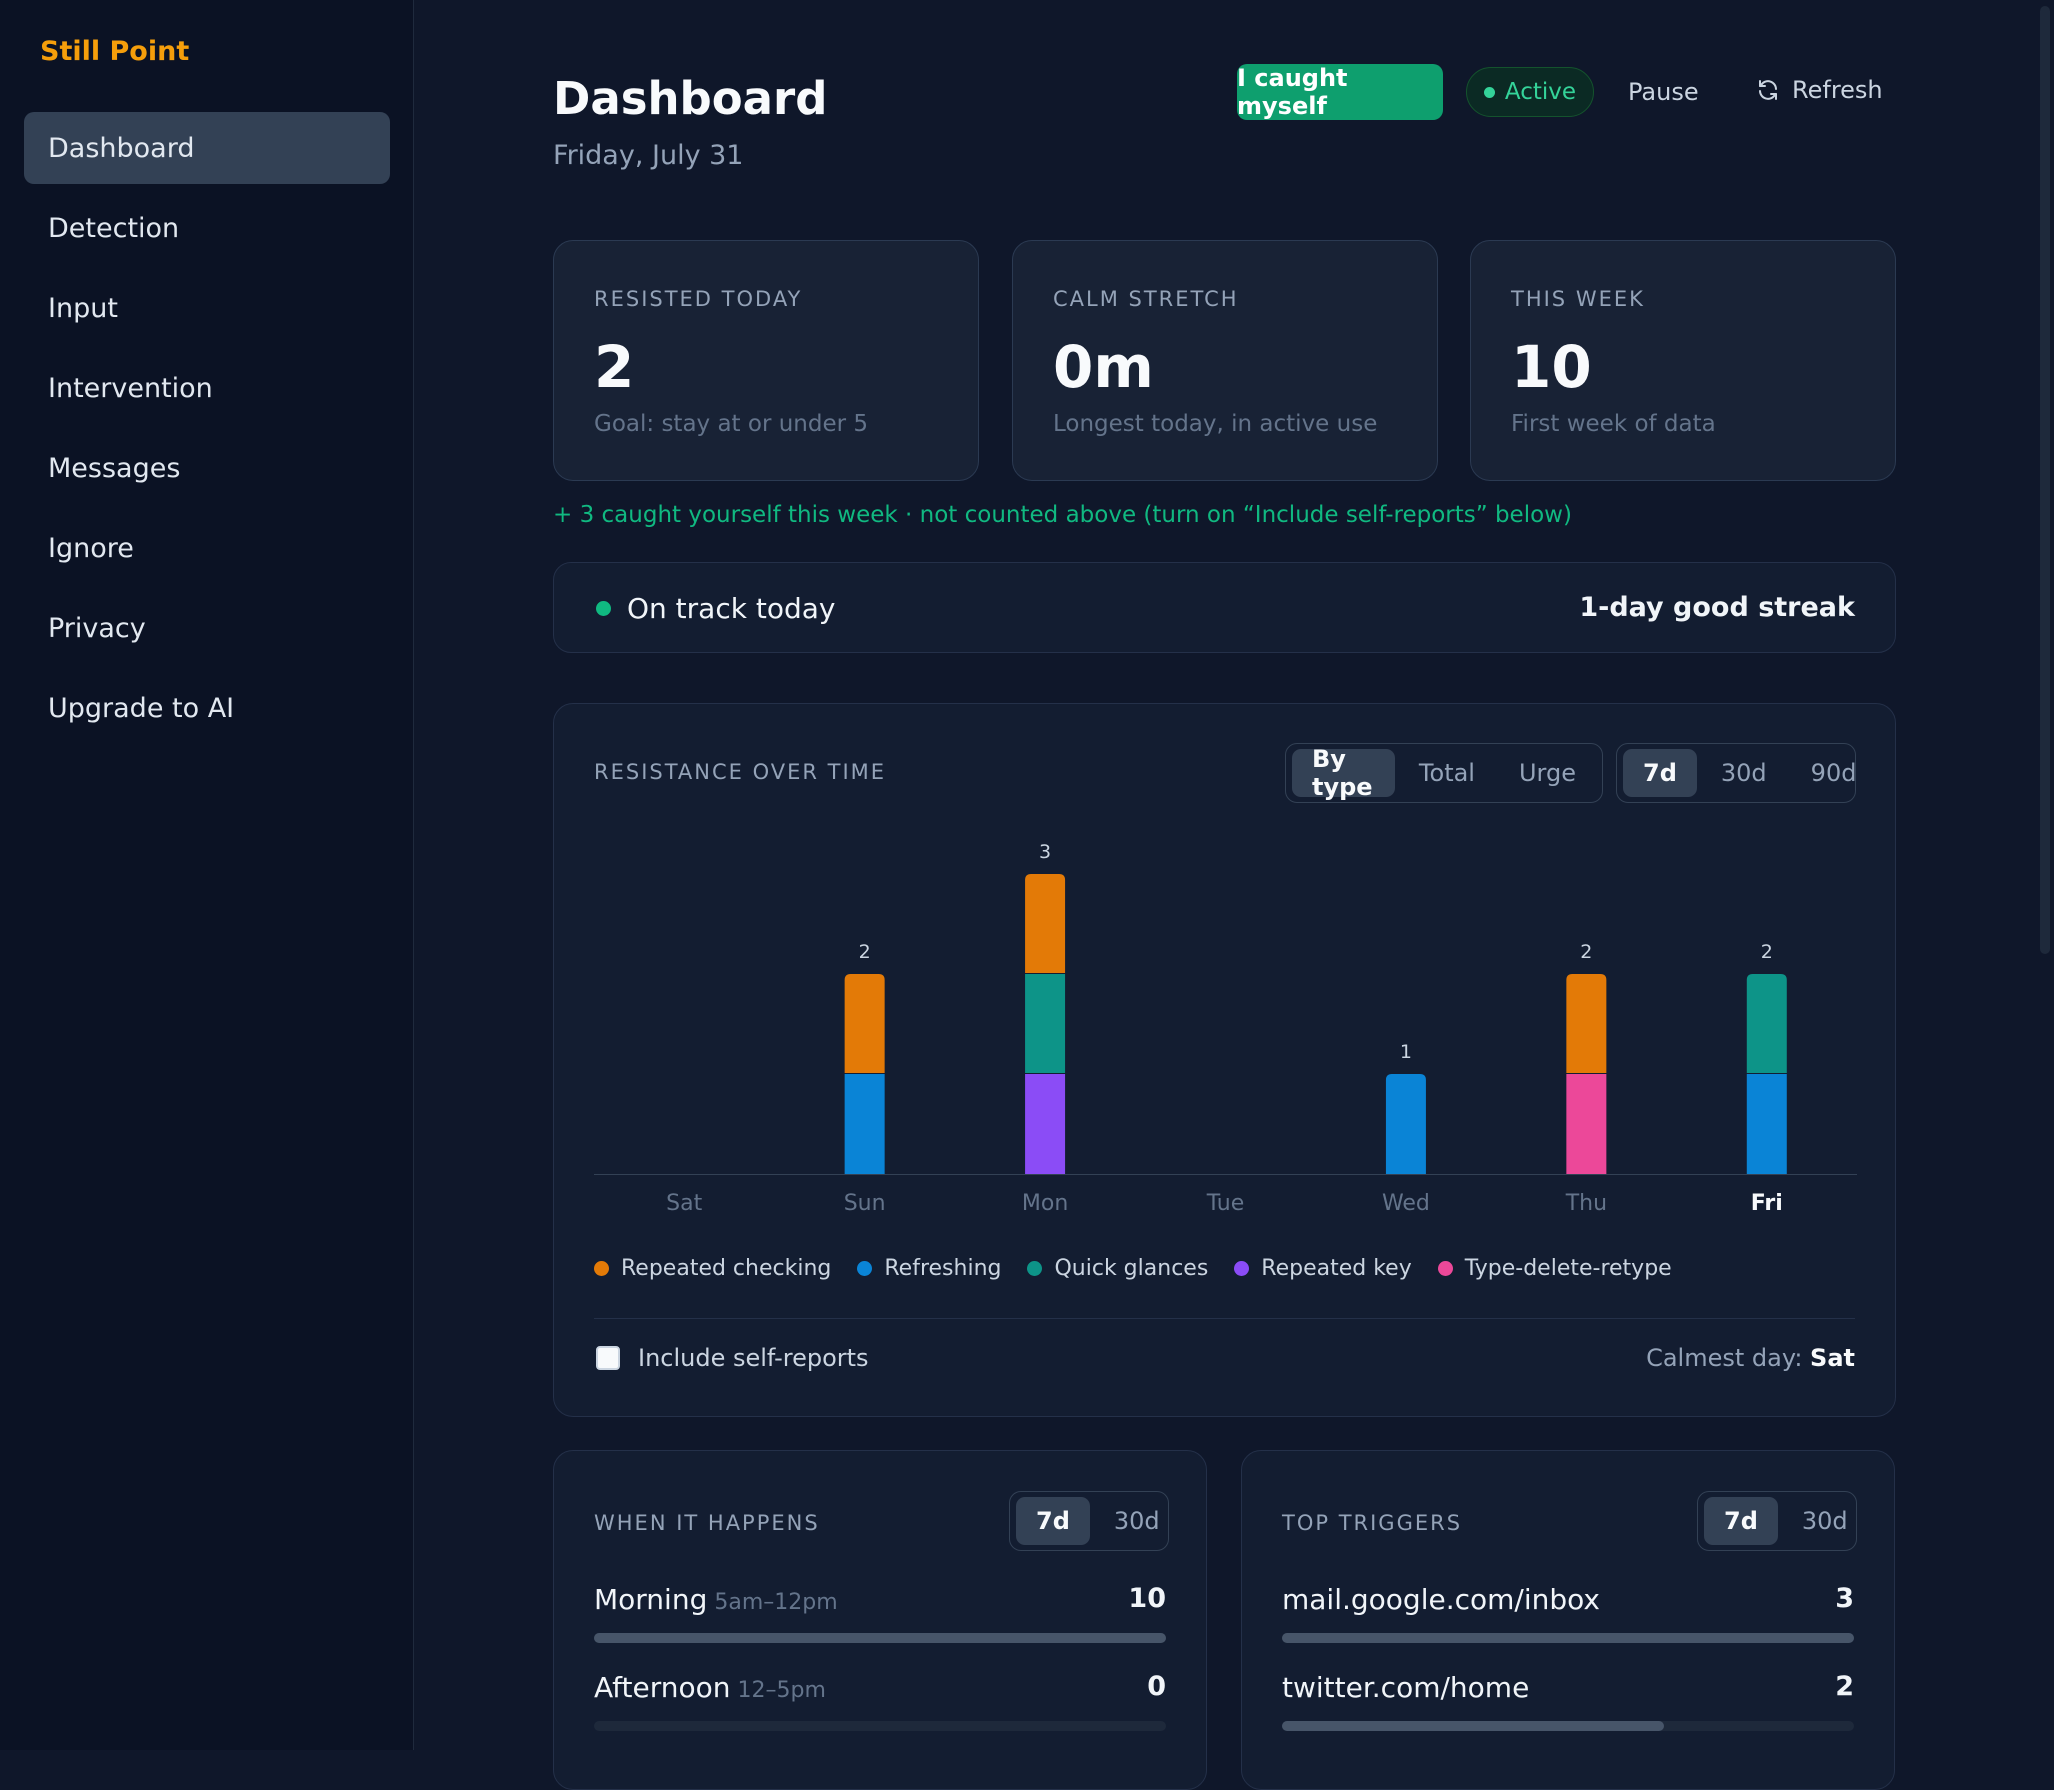 The image size is (2054, 1790). I want to click on scrollbar-thumb, so click(2045, 480).